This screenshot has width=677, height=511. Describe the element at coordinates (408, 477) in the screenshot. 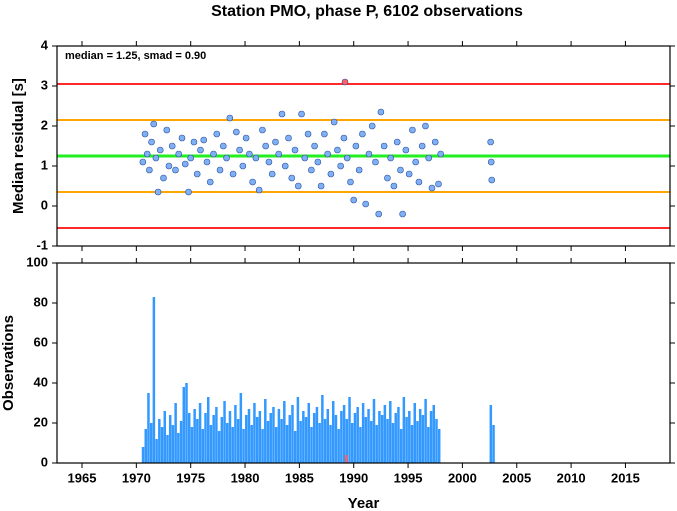

I see `x-tick-label: 1995` at that location.